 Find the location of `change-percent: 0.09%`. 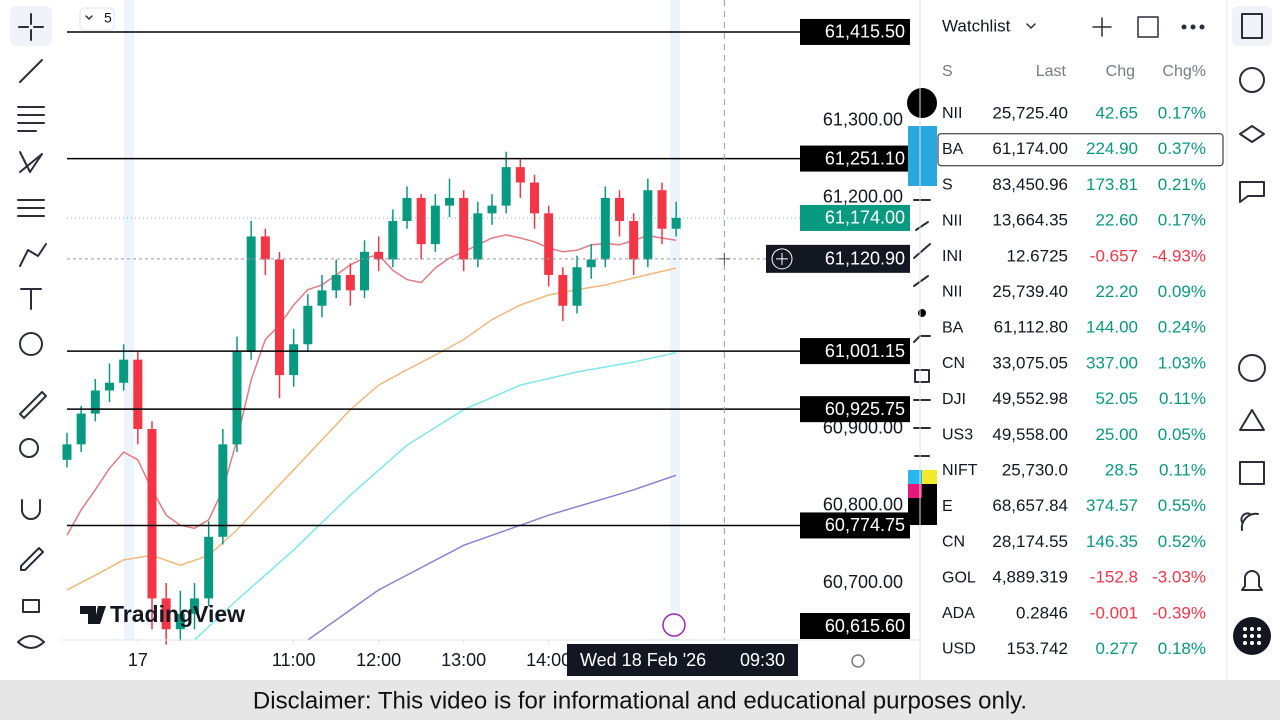

change-percent: 0.09% is located at coordinates (1182, 291).